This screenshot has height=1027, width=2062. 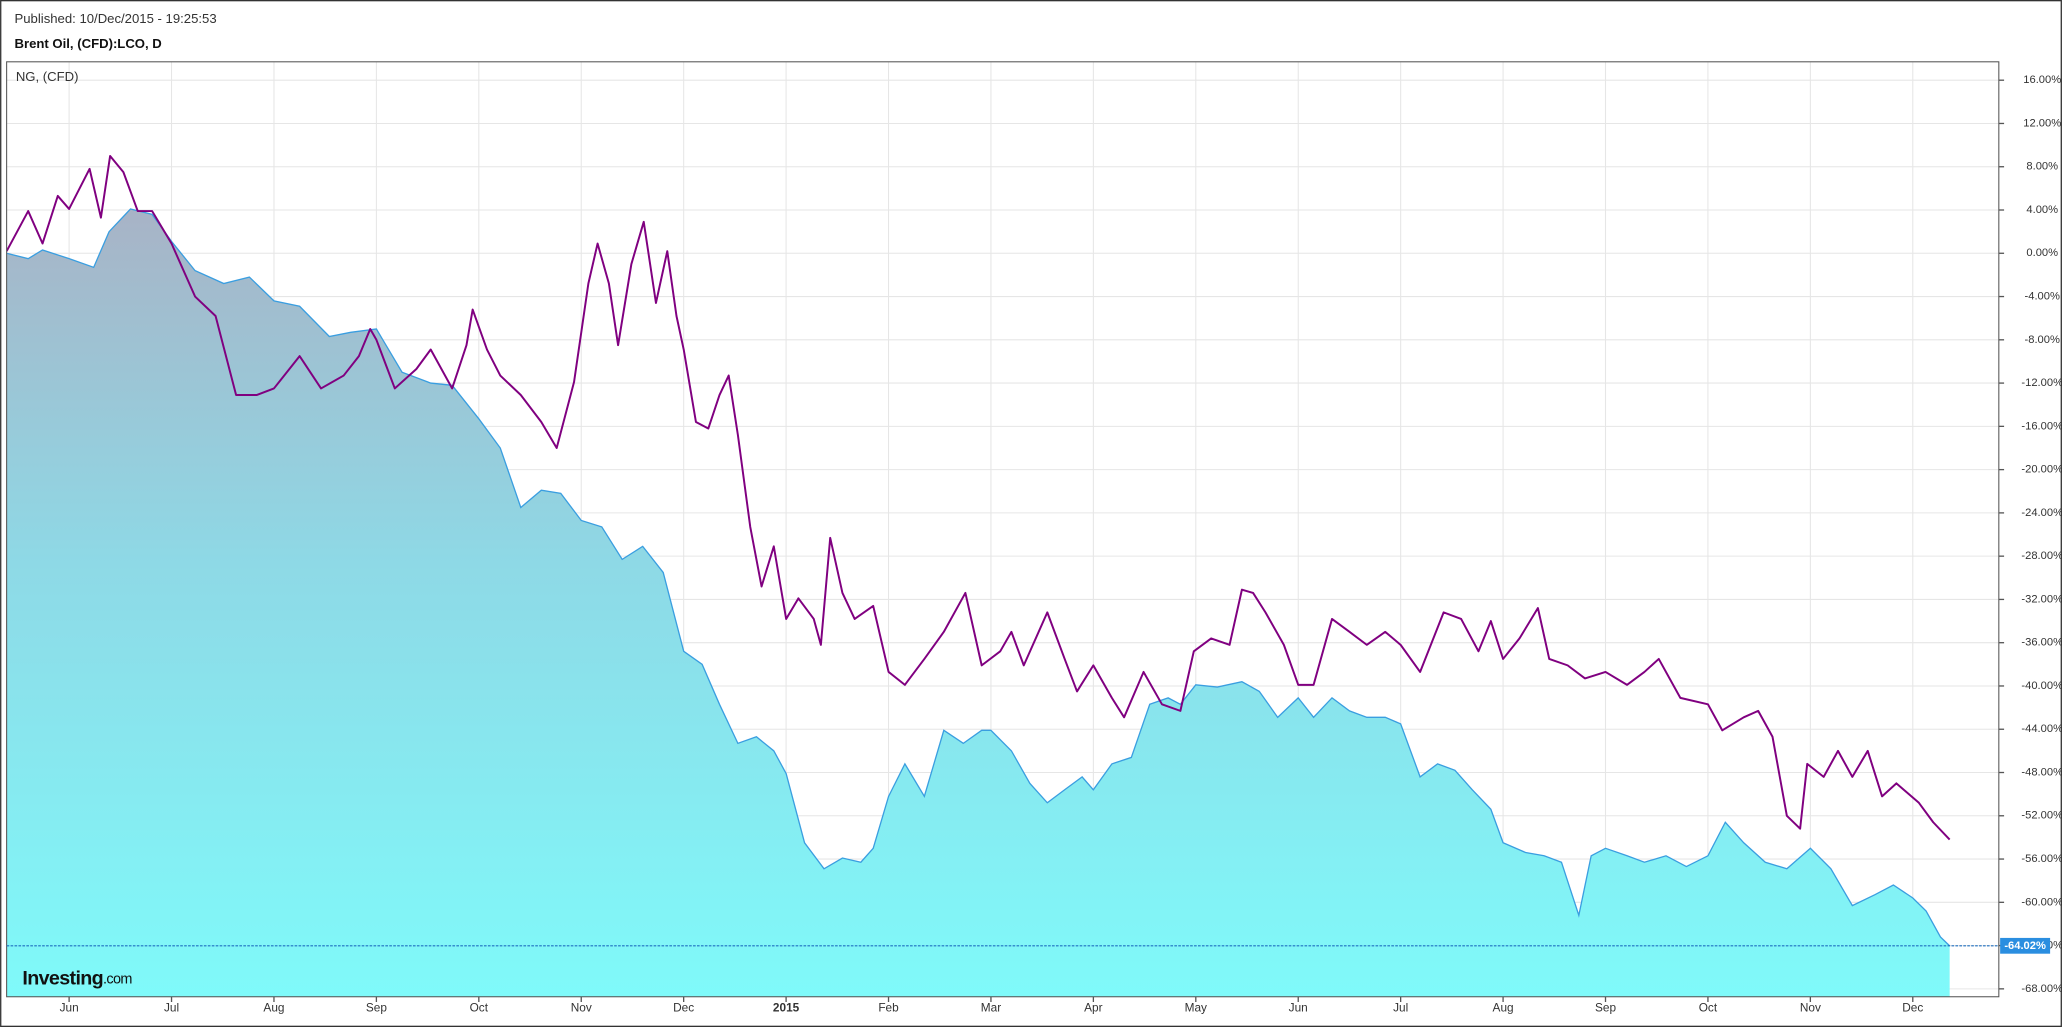 I want to click on x-tick-label: Apr, so click(x=1093, y=1008).